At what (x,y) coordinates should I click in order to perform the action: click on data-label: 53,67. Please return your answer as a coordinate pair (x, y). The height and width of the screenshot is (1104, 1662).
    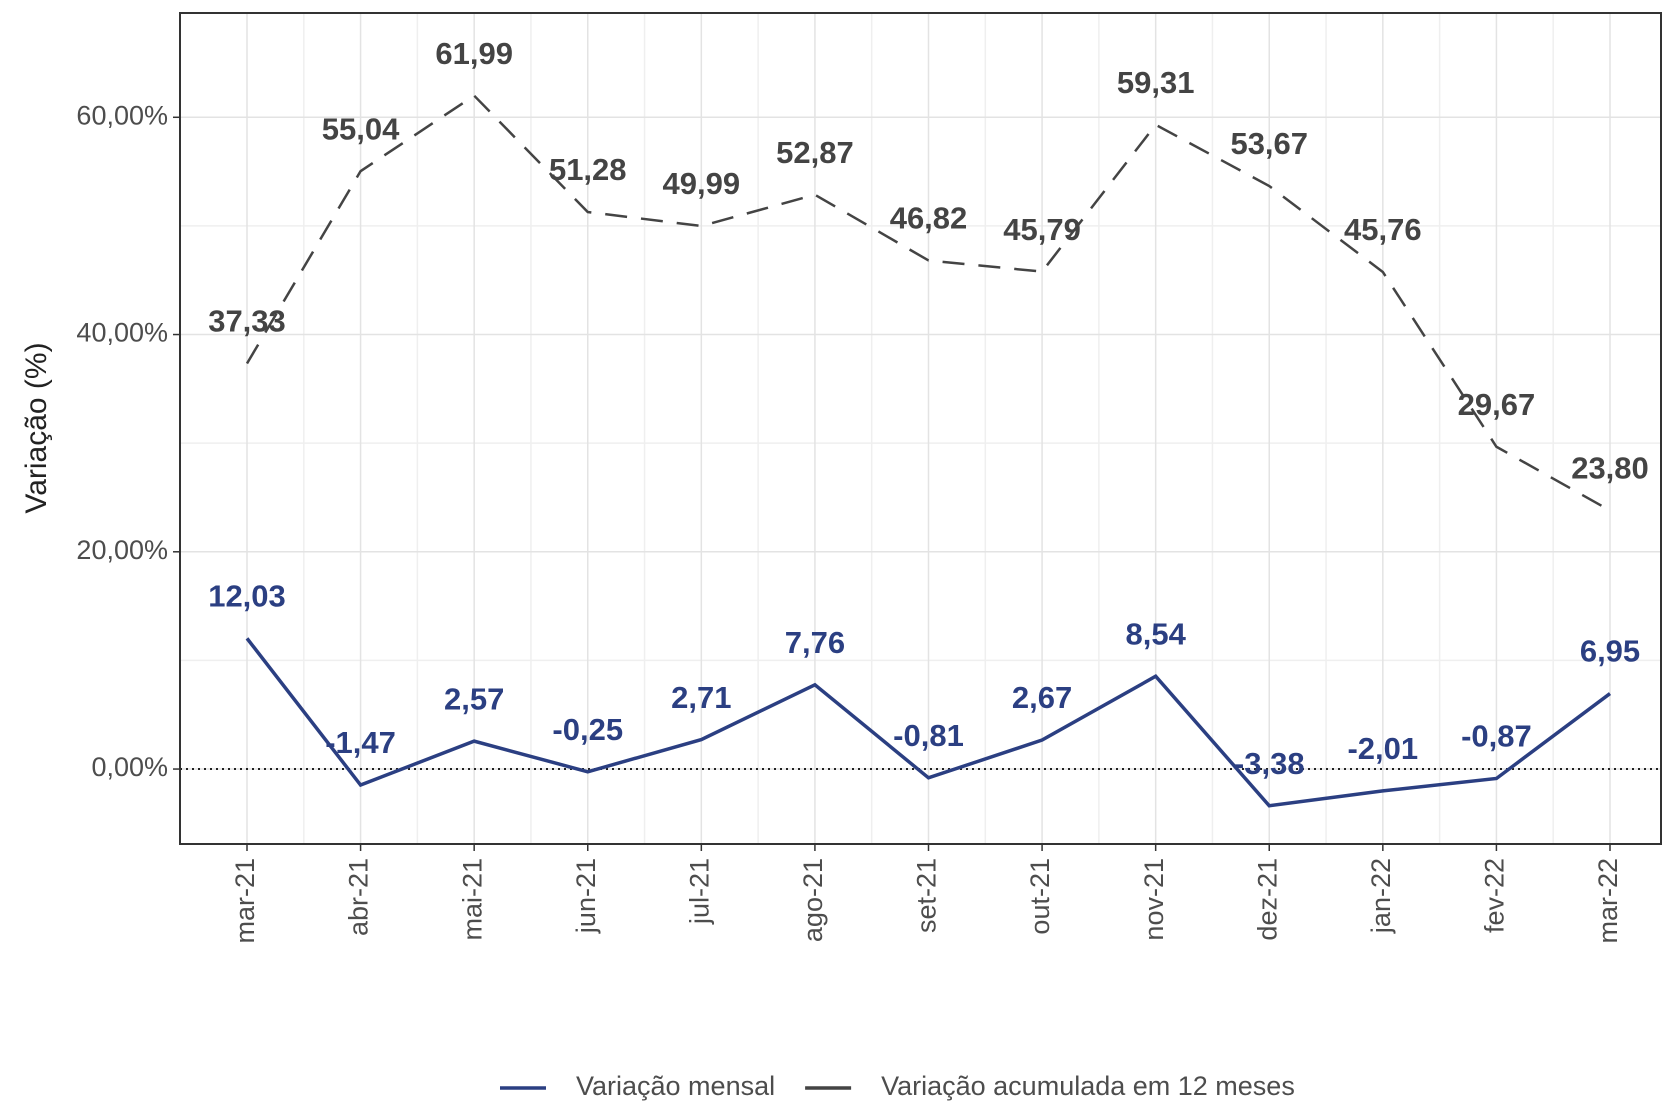
    Looking at the image, I should click on (1269, 143).